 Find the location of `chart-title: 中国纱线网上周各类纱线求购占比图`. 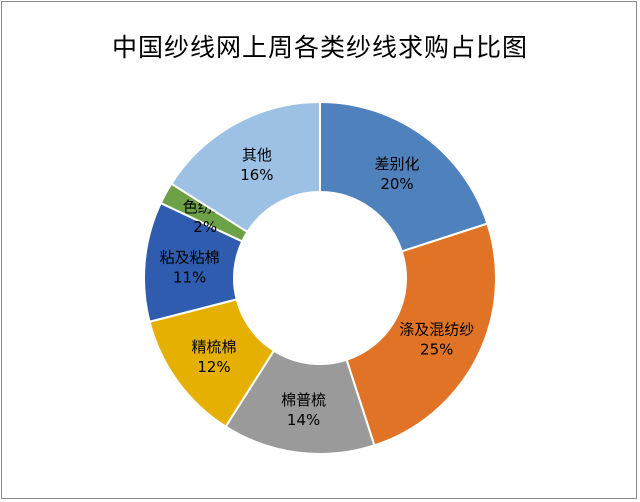

chart-title: 中国纱线网上周各类纱线求购占比图 is located at coordinates (319, 47).